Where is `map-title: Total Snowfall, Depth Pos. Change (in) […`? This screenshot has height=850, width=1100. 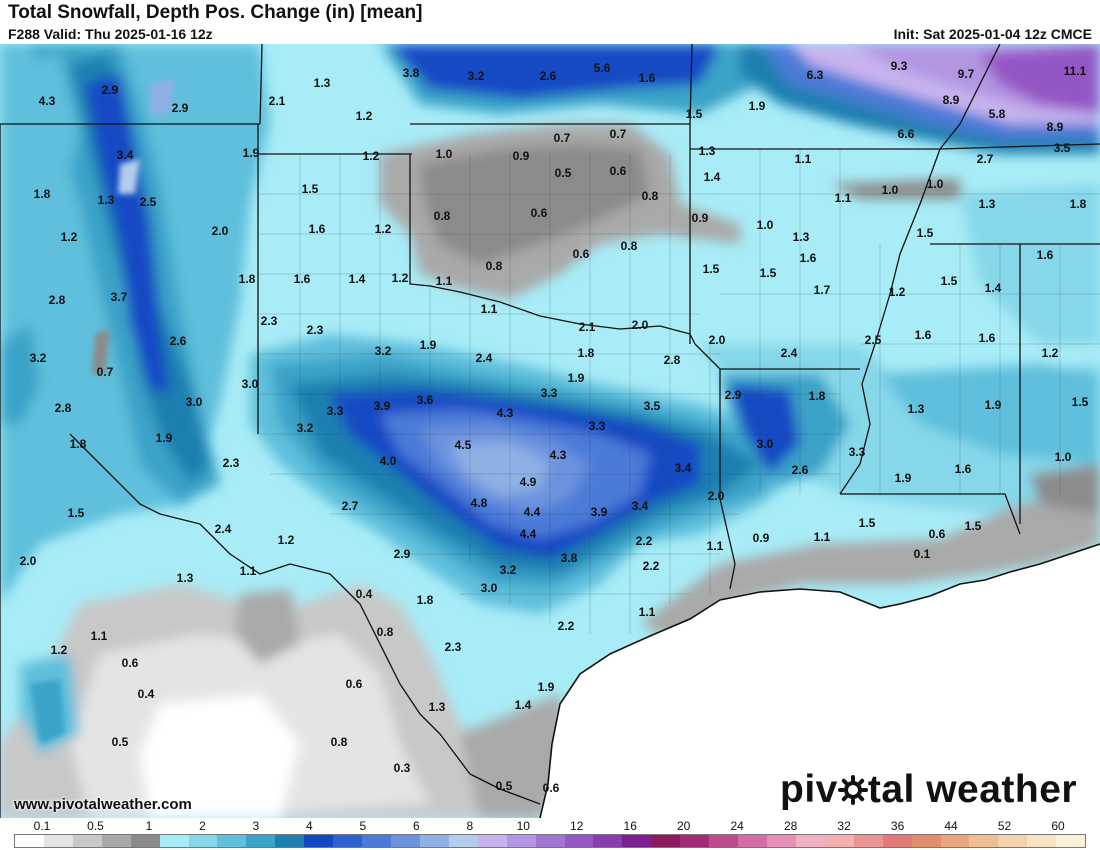 map-title: Total Snowfall, Depth Pos. Change (in) [… is located at coordinates (215, 12).